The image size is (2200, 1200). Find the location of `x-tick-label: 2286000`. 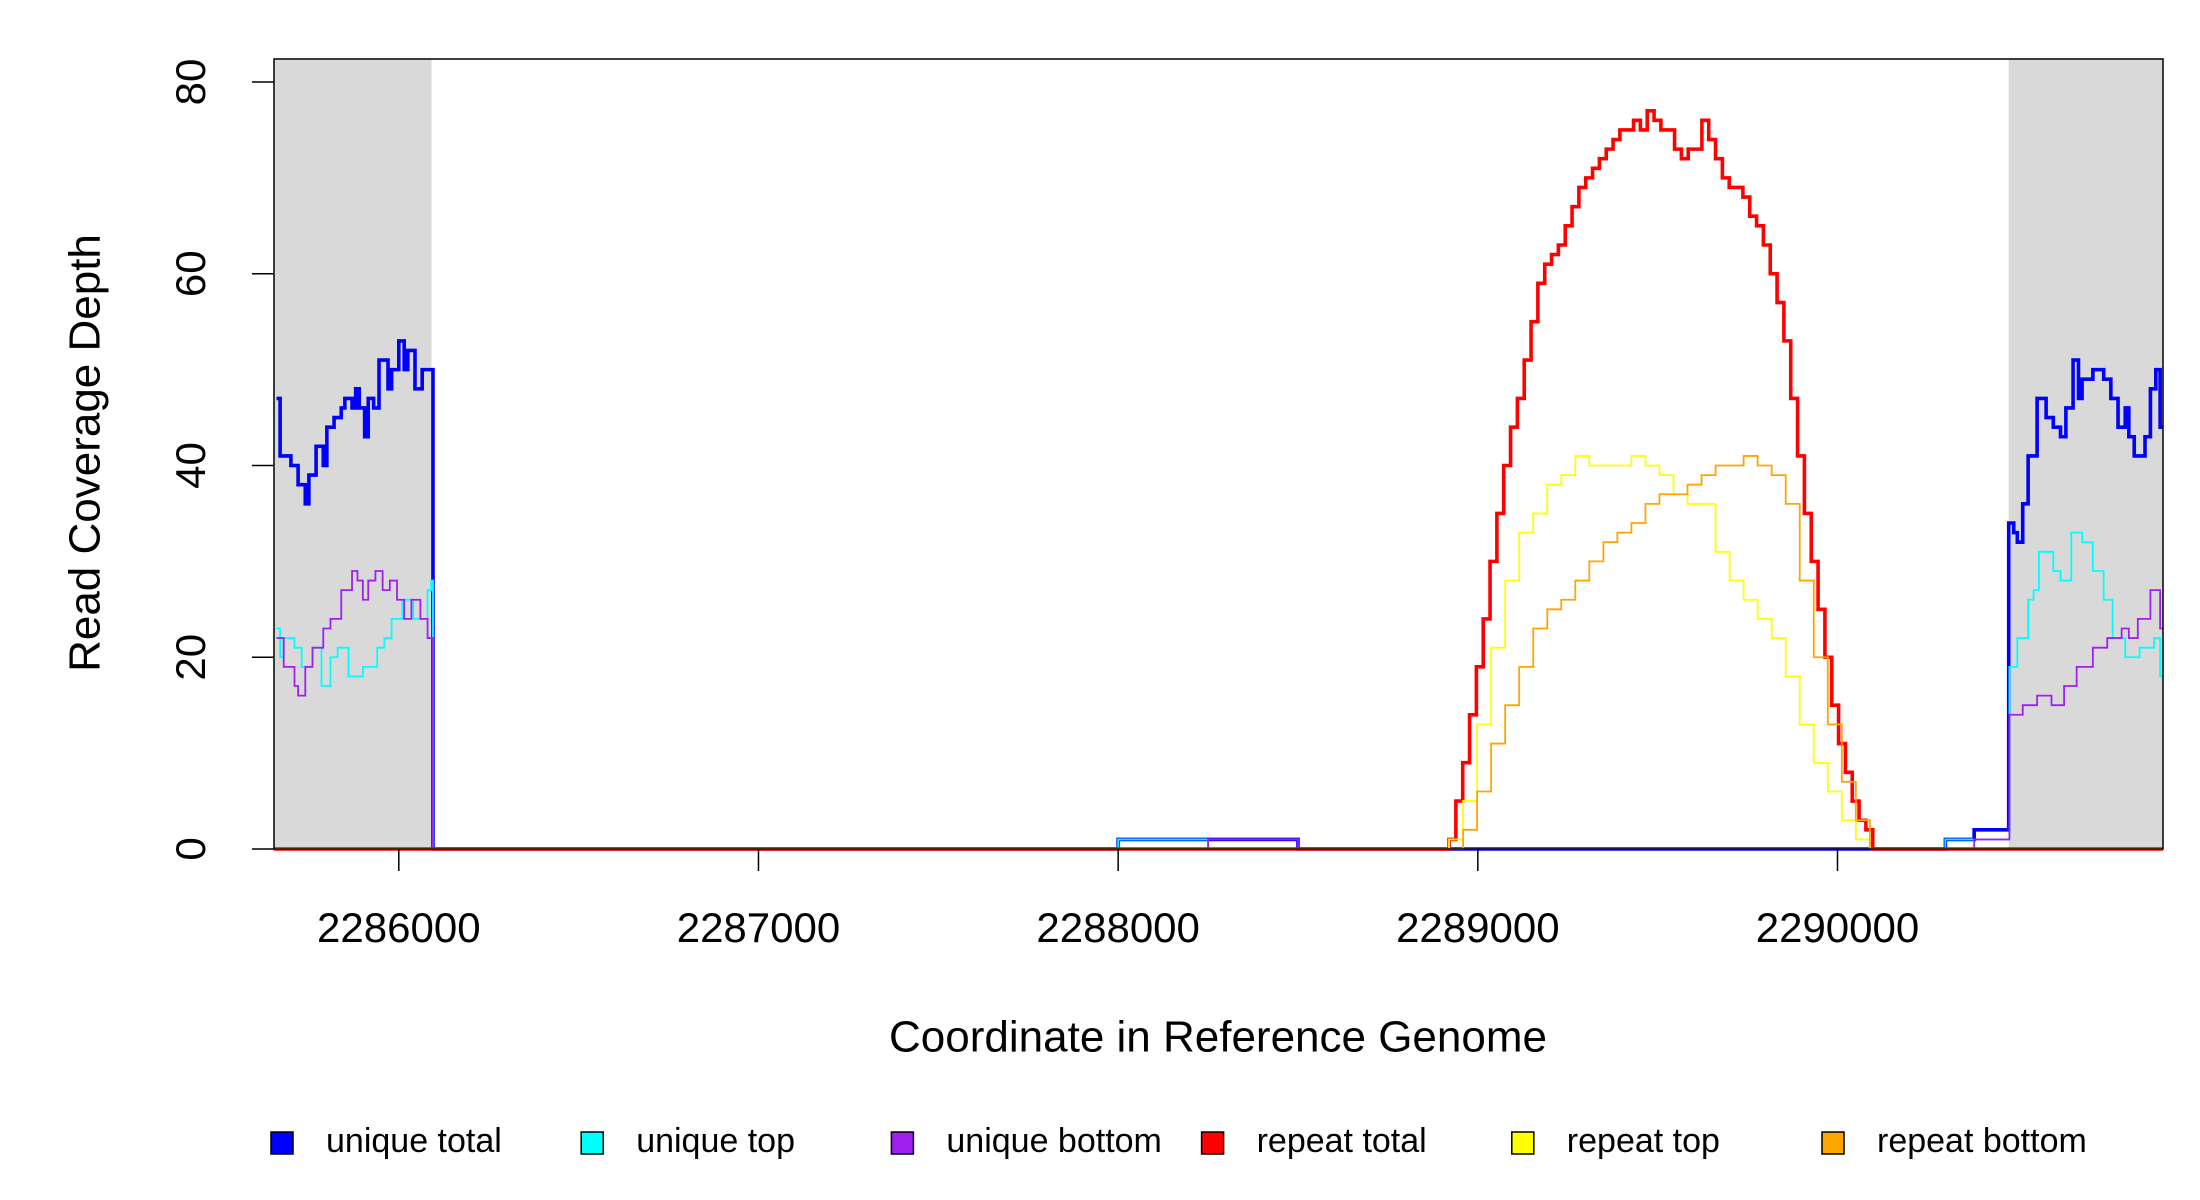

x-tick-label: 2286000 is located at coordinates (399, 927).